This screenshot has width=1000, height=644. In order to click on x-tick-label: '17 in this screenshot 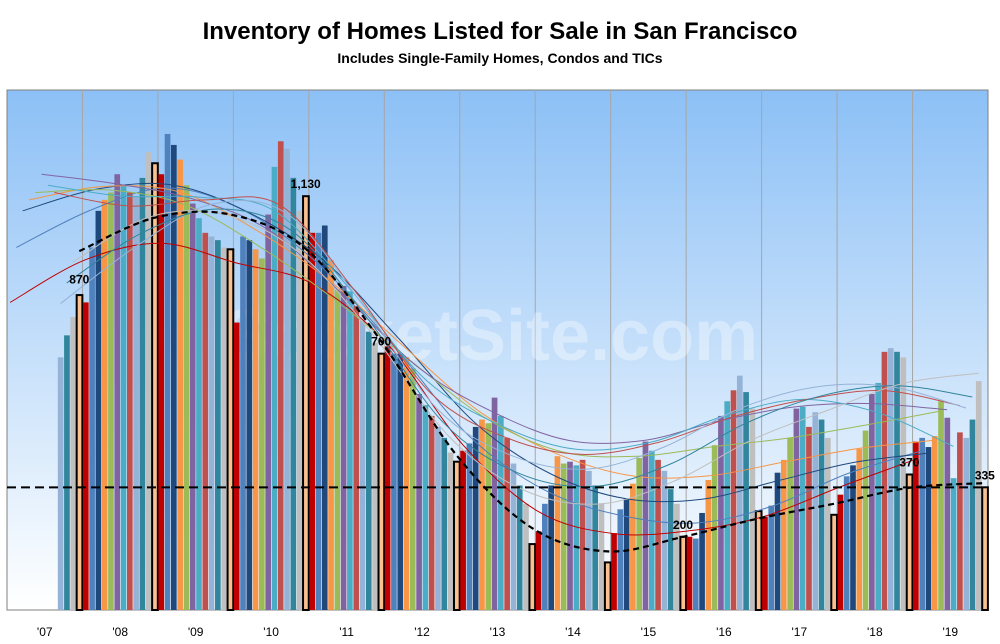, I will do `click(800, 632)`.